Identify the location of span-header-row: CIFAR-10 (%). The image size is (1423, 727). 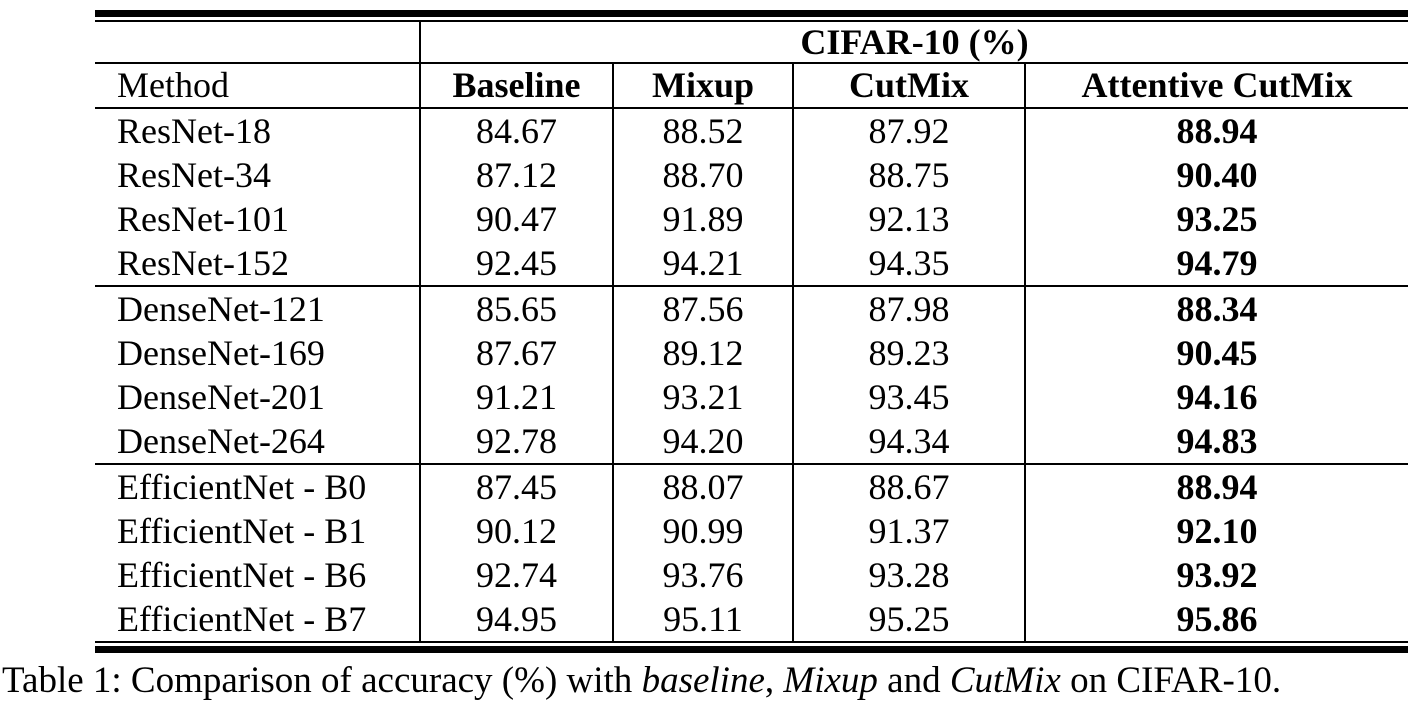
(752, 42).